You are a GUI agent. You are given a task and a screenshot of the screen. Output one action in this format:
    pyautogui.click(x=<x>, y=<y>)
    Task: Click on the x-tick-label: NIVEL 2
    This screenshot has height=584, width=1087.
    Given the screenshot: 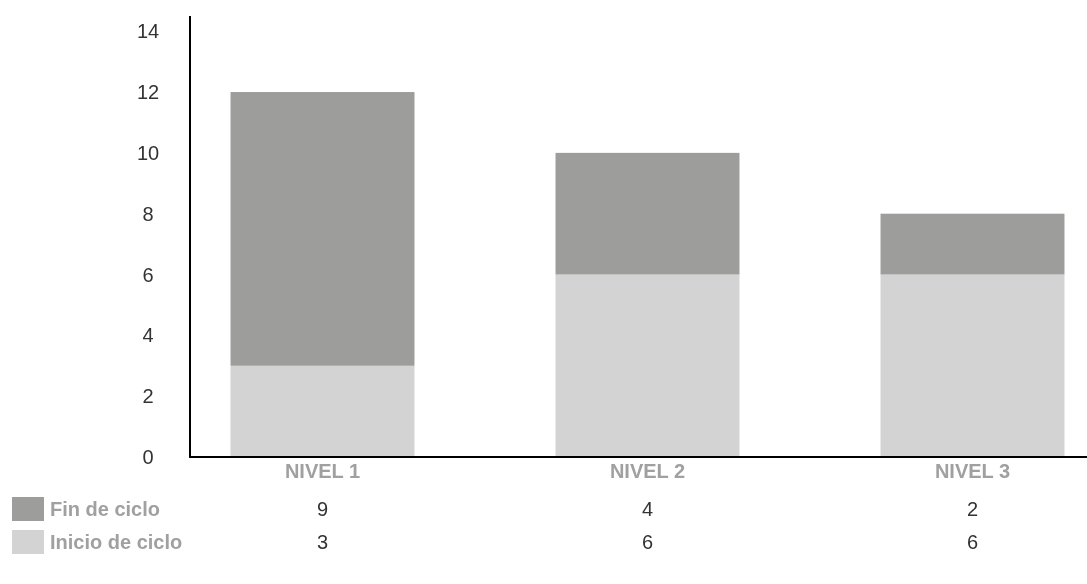 What is the action you would take?
    pyautogui.click(x=647, y=471)
    